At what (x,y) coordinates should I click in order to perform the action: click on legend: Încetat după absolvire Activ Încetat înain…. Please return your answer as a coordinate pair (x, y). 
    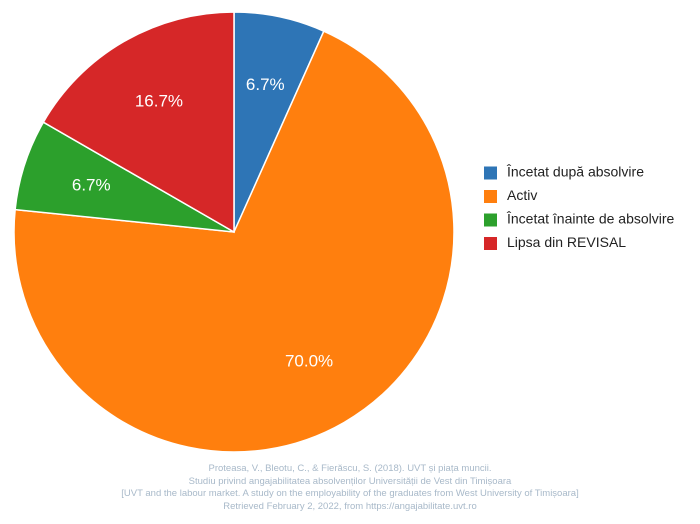
    Looking at the image, I should click on (579, 207).